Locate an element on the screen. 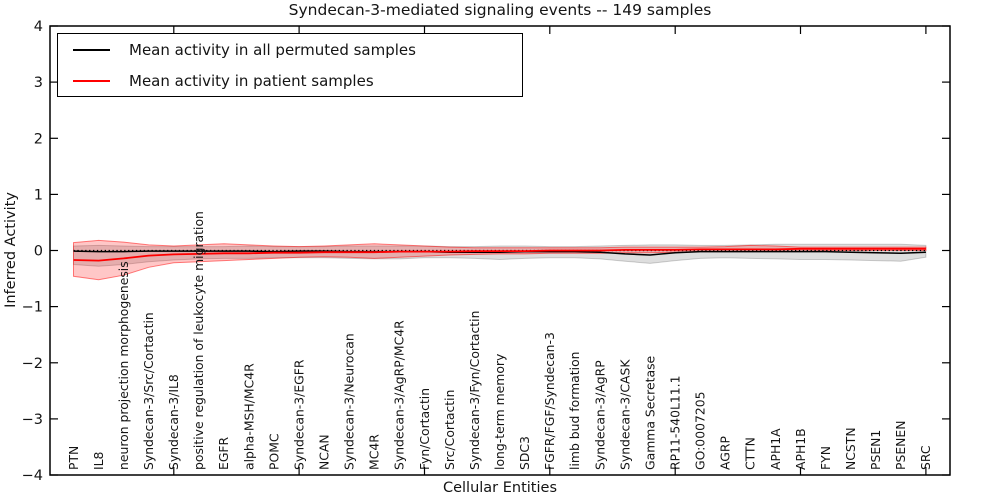  x-category-label: AGRP is located at coordinates (725, 453).